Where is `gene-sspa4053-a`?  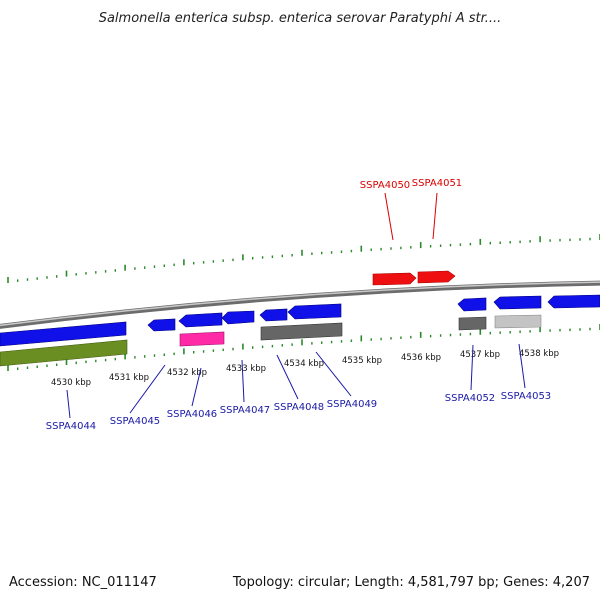 gene-sspa4053-a is located at coordinates (517, 302).